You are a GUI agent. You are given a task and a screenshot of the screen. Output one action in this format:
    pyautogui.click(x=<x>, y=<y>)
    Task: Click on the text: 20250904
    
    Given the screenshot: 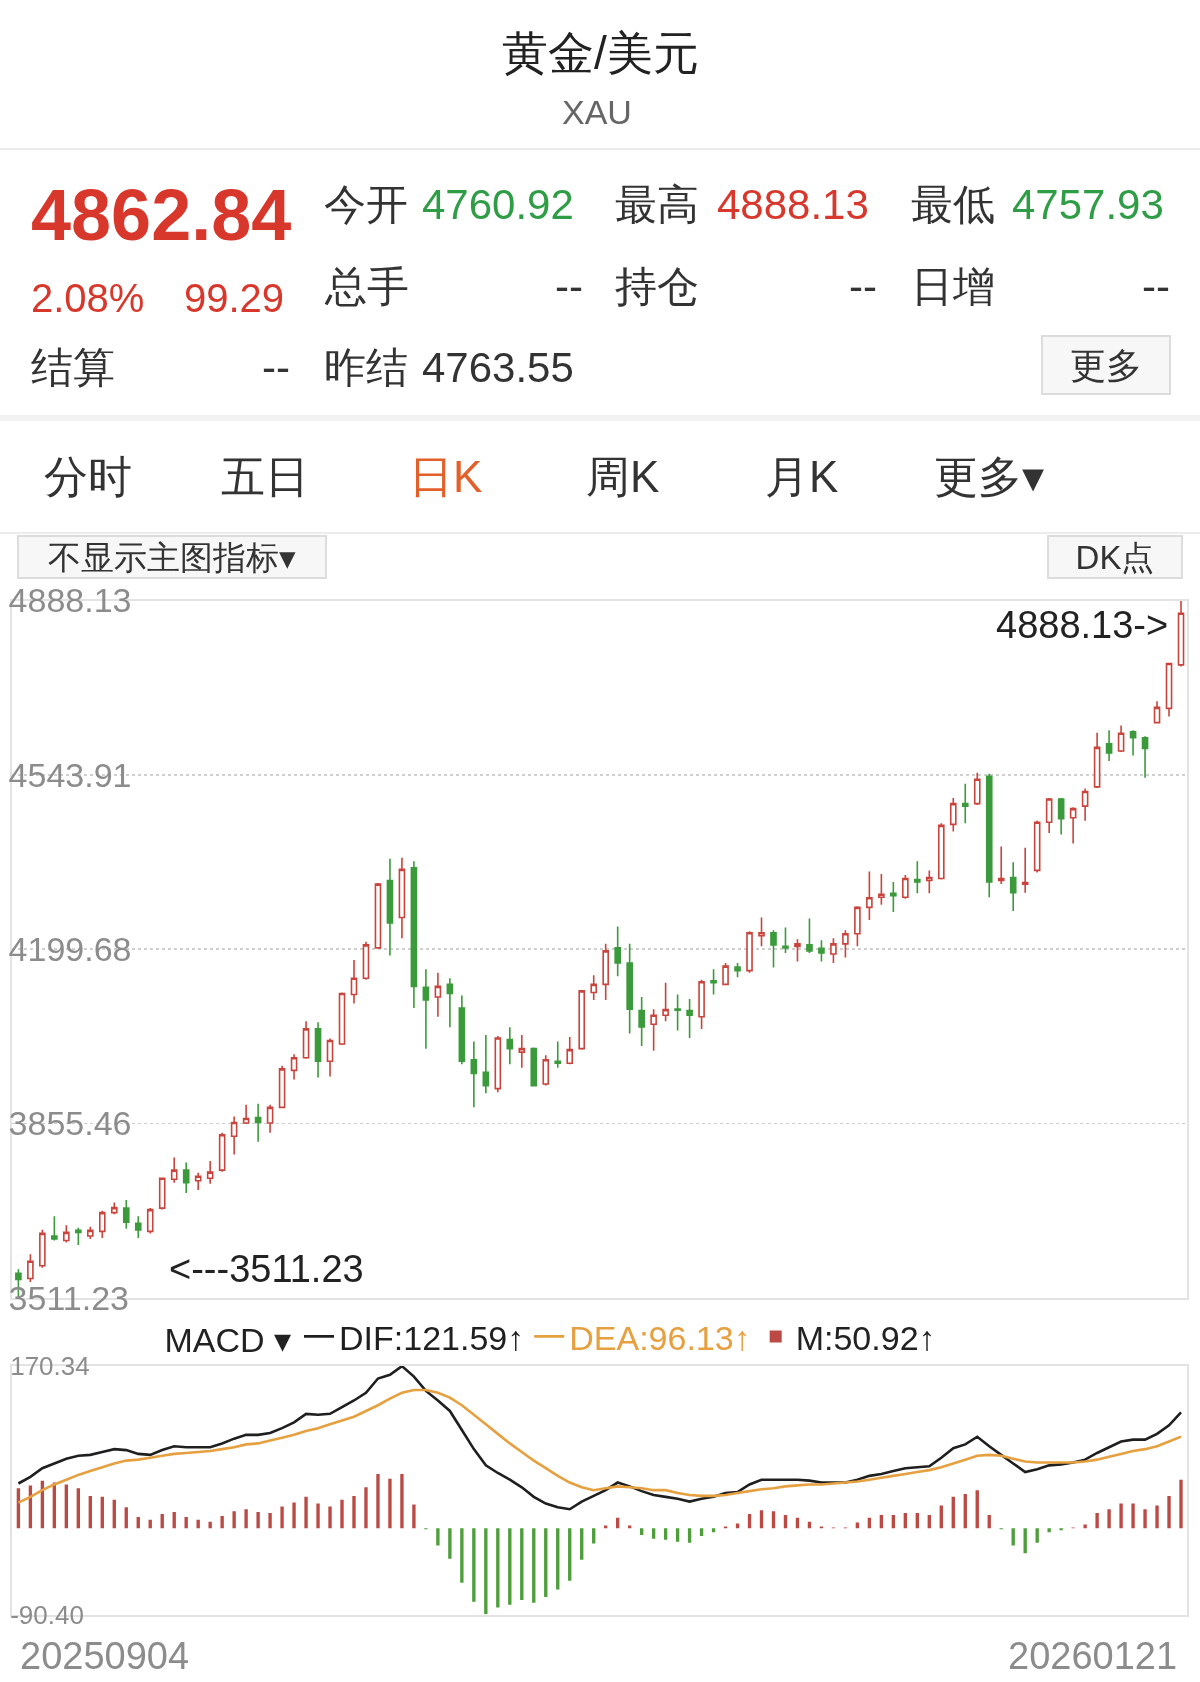 What is the action you would take?
    pyautogui.click(x=105, y=1656)
    